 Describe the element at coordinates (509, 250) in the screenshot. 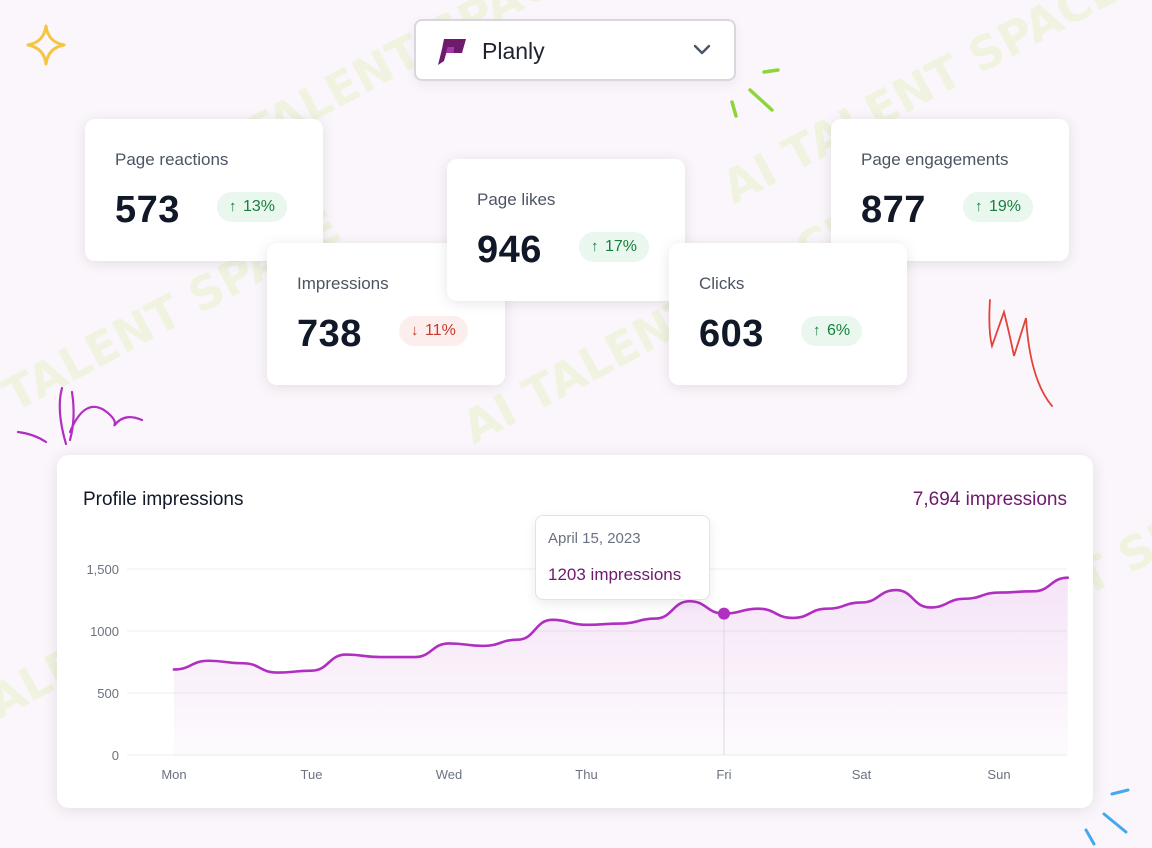

I see `metric-value: 946` at that location.